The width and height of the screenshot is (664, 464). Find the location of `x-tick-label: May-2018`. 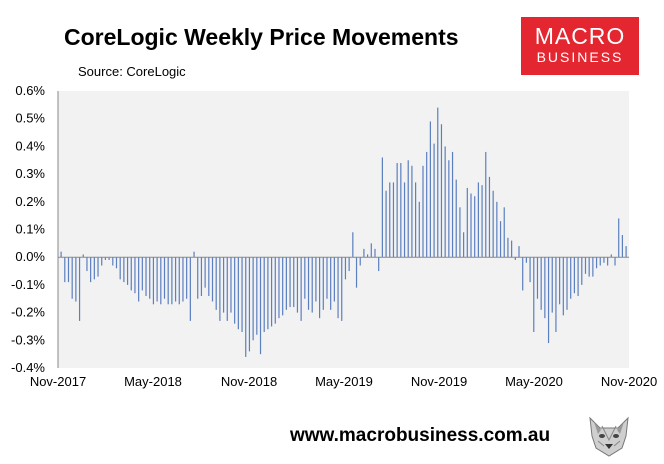

x-tick-label: May-2018 is located at coordinates (153, 381).